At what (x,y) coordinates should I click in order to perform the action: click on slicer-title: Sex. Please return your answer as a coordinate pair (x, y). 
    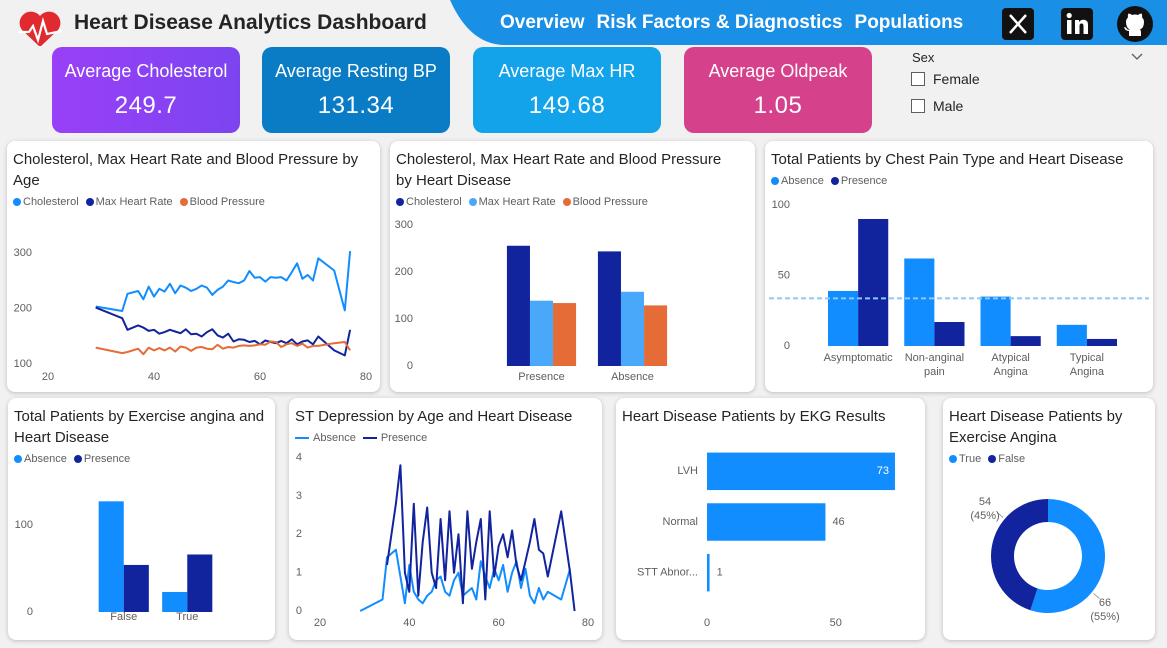
    Looking at the image, I should click on (923, 57).